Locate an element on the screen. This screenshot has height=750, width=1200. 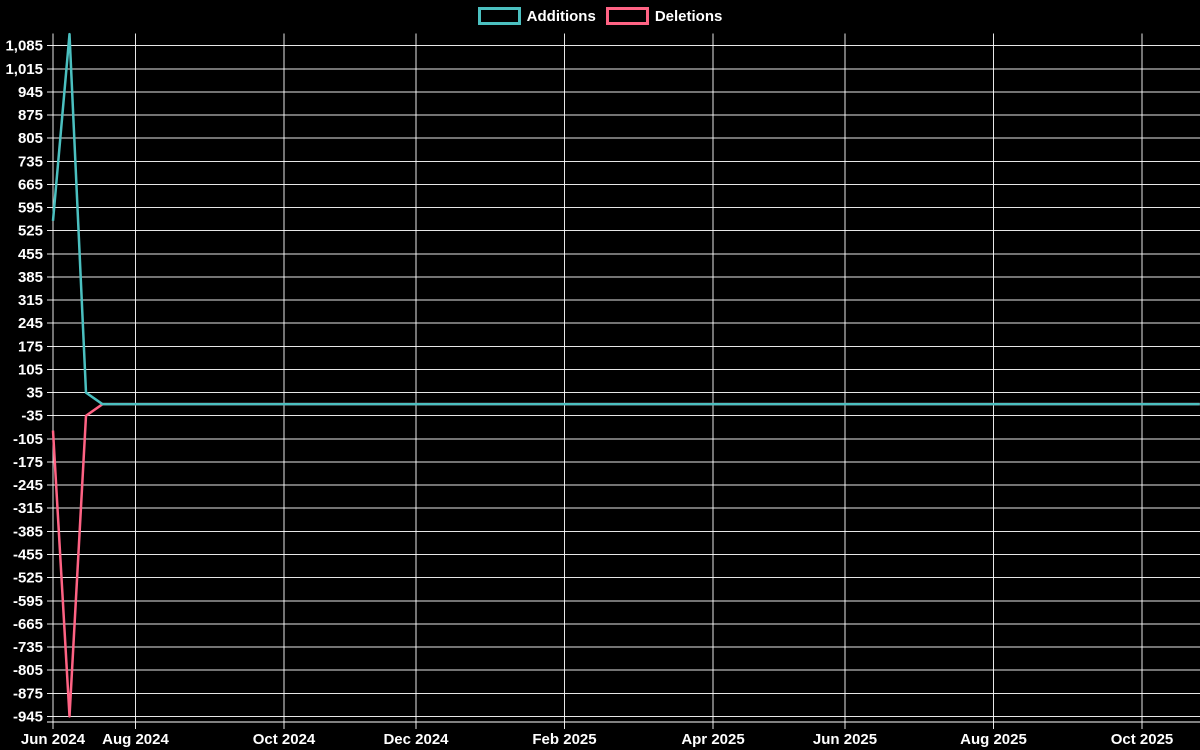
y-tick-label: -385 is located at coordinates (28, 531).